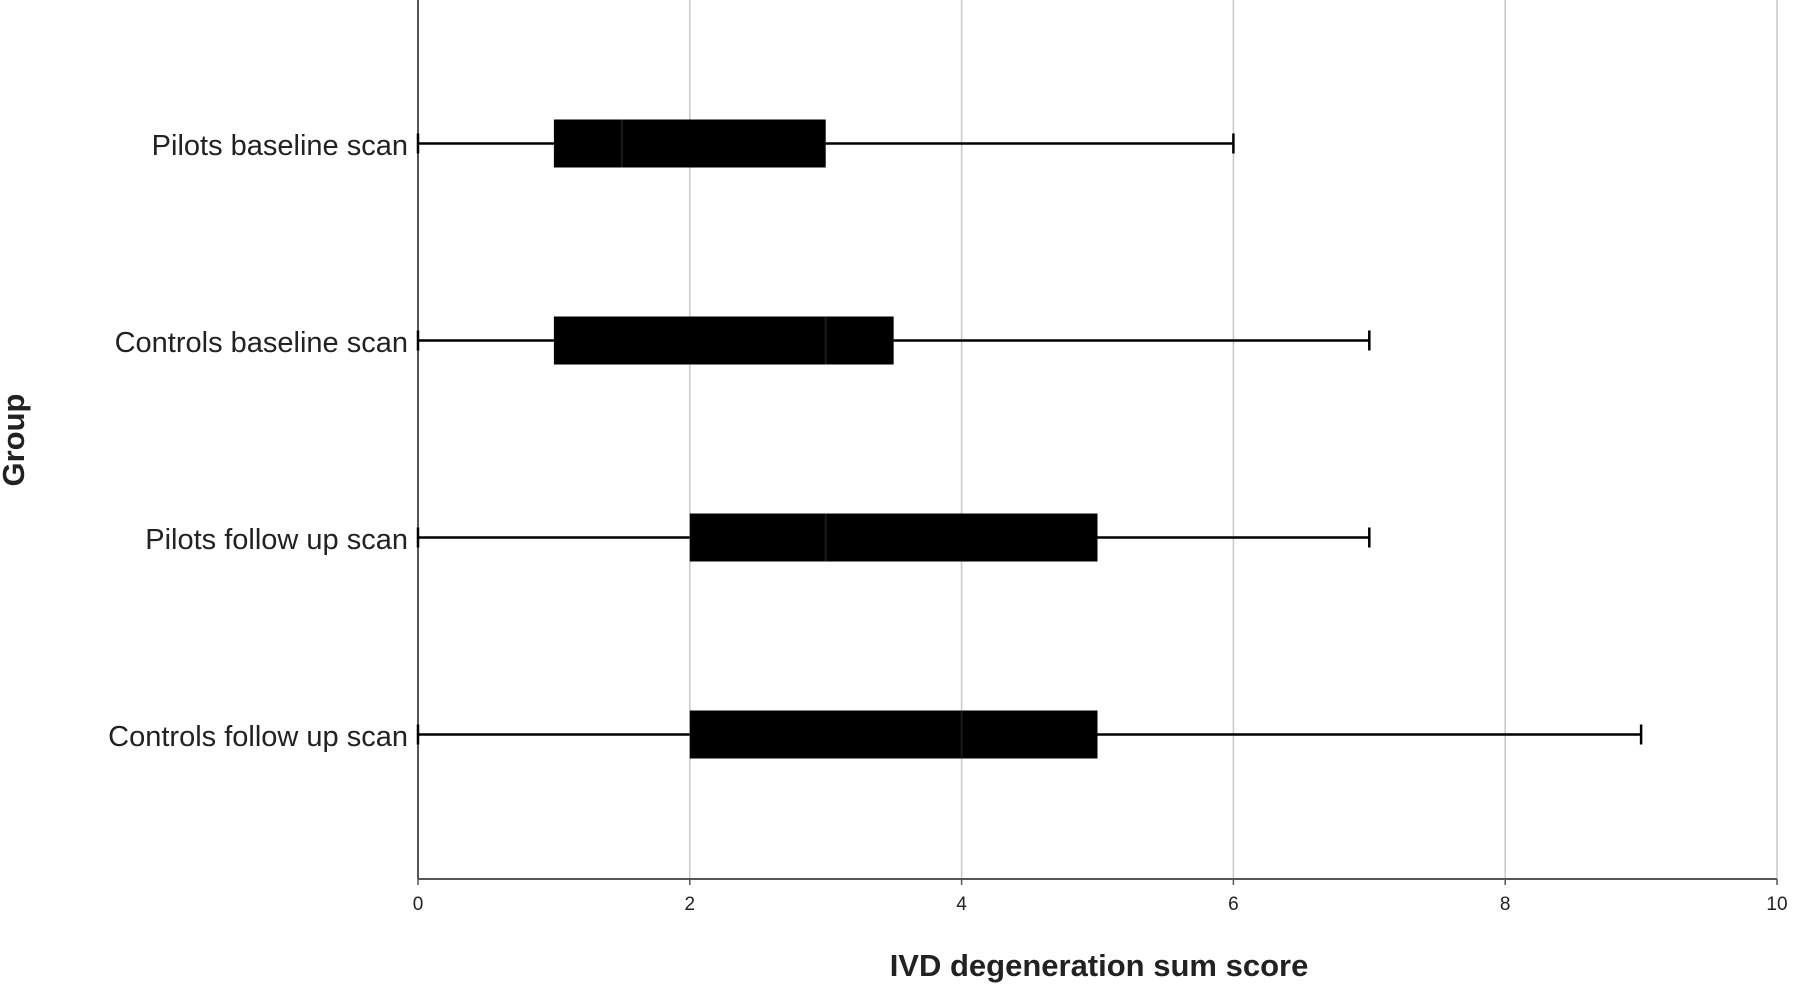 Image resolution: width=1800 pixels, height=1000 pixels. I want to click on y-axis-title: Group, so click(15, 440).